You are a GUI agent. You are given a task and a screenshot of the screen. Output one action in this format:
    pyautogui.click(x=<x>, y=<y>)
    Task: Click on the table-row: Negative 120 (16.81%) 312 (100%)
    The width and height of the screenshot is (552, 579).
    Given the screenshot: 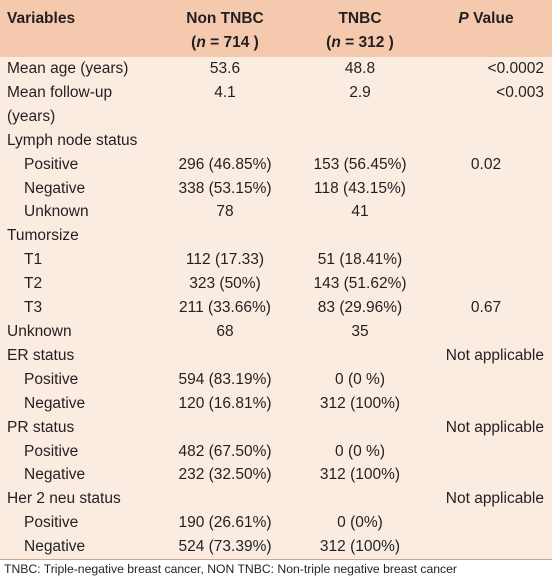 What is the action you would take?
    pyautogui.click(x=276, y=404)
    